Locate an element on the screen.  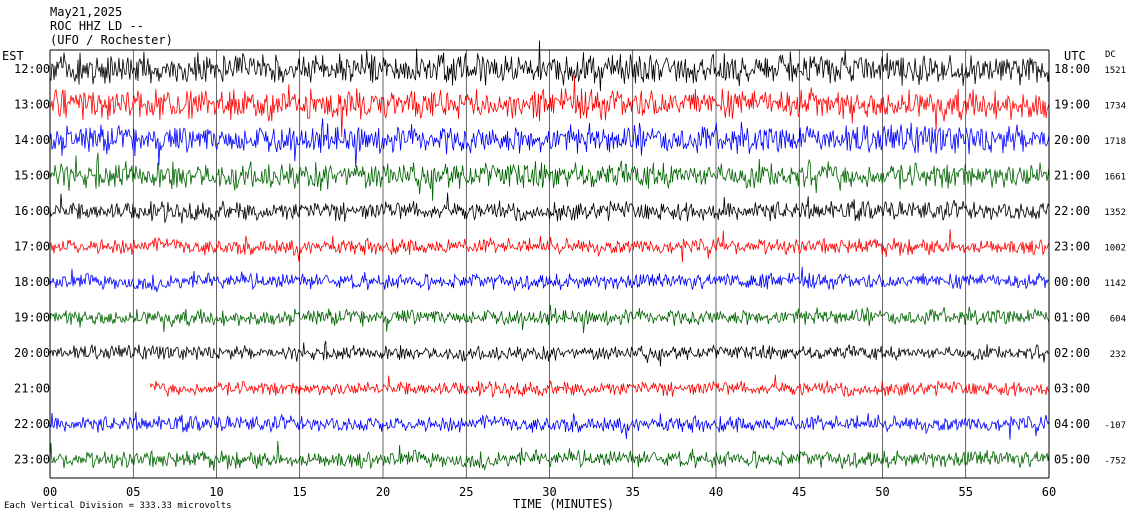
x-tick-label: 55 is located at coordinates (966, 492).